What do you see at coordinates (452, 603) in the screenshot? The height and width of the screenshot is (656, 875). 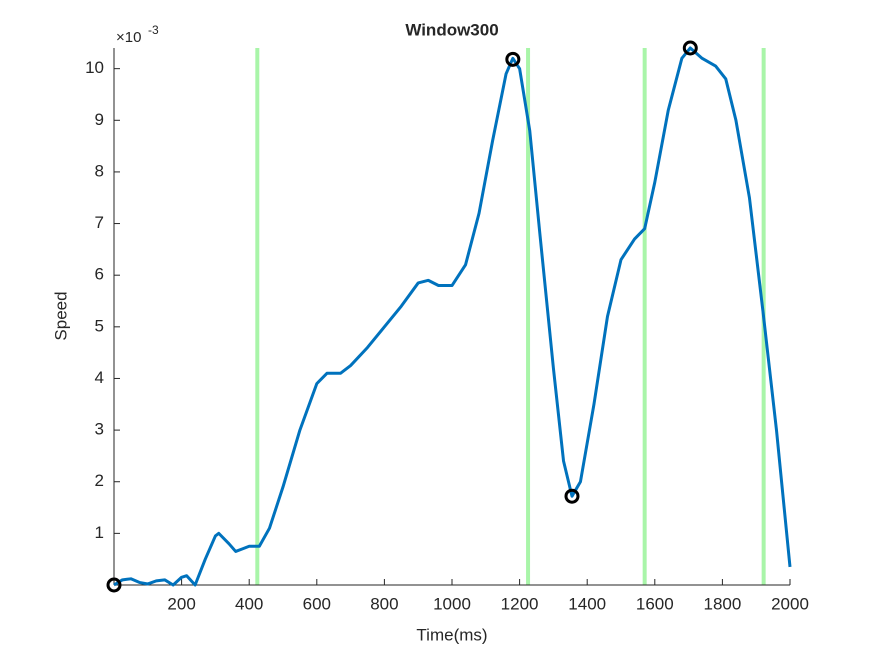 I see `x-tick-label: 1000` at bounding box center [452, 603].